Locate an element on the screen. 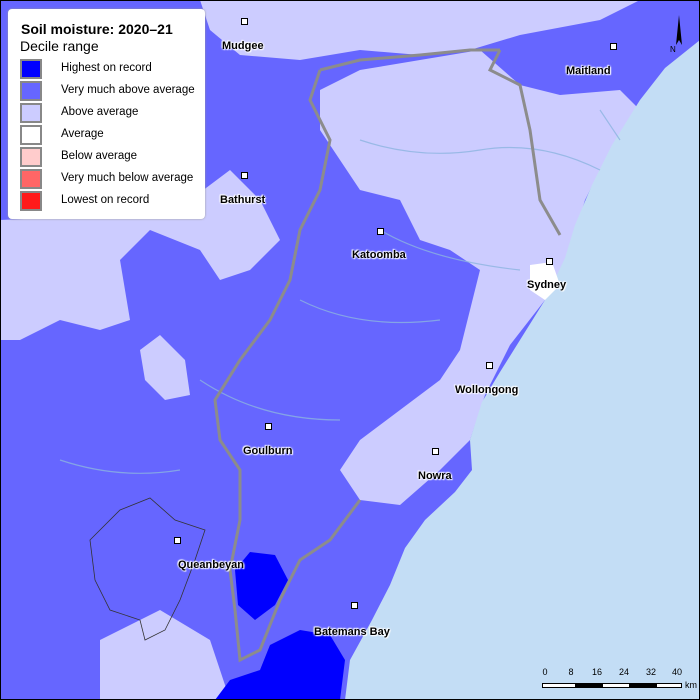  legend-item-very-much-below: Very much below average is located at coordinates (110, 180).